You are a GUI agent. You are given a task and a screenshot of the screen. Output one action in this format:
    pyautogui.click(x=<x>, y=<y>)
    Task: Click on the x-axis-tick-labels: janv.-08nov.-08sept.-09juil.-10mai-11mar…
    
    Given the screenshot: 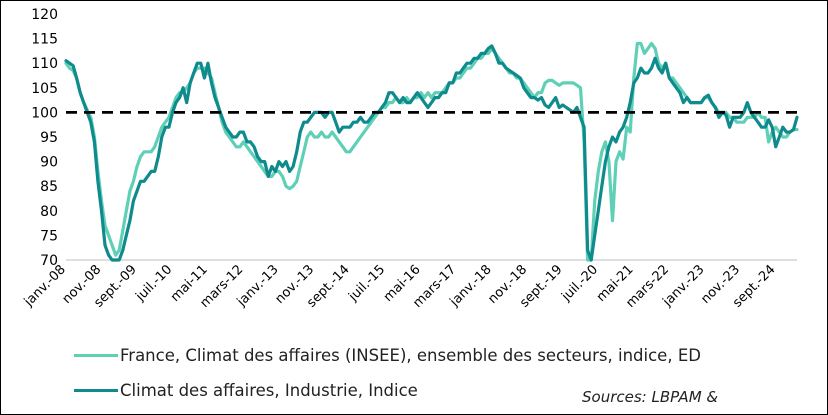 What is the action you would take?
    pyautogui.click(x=400, y=286)
    